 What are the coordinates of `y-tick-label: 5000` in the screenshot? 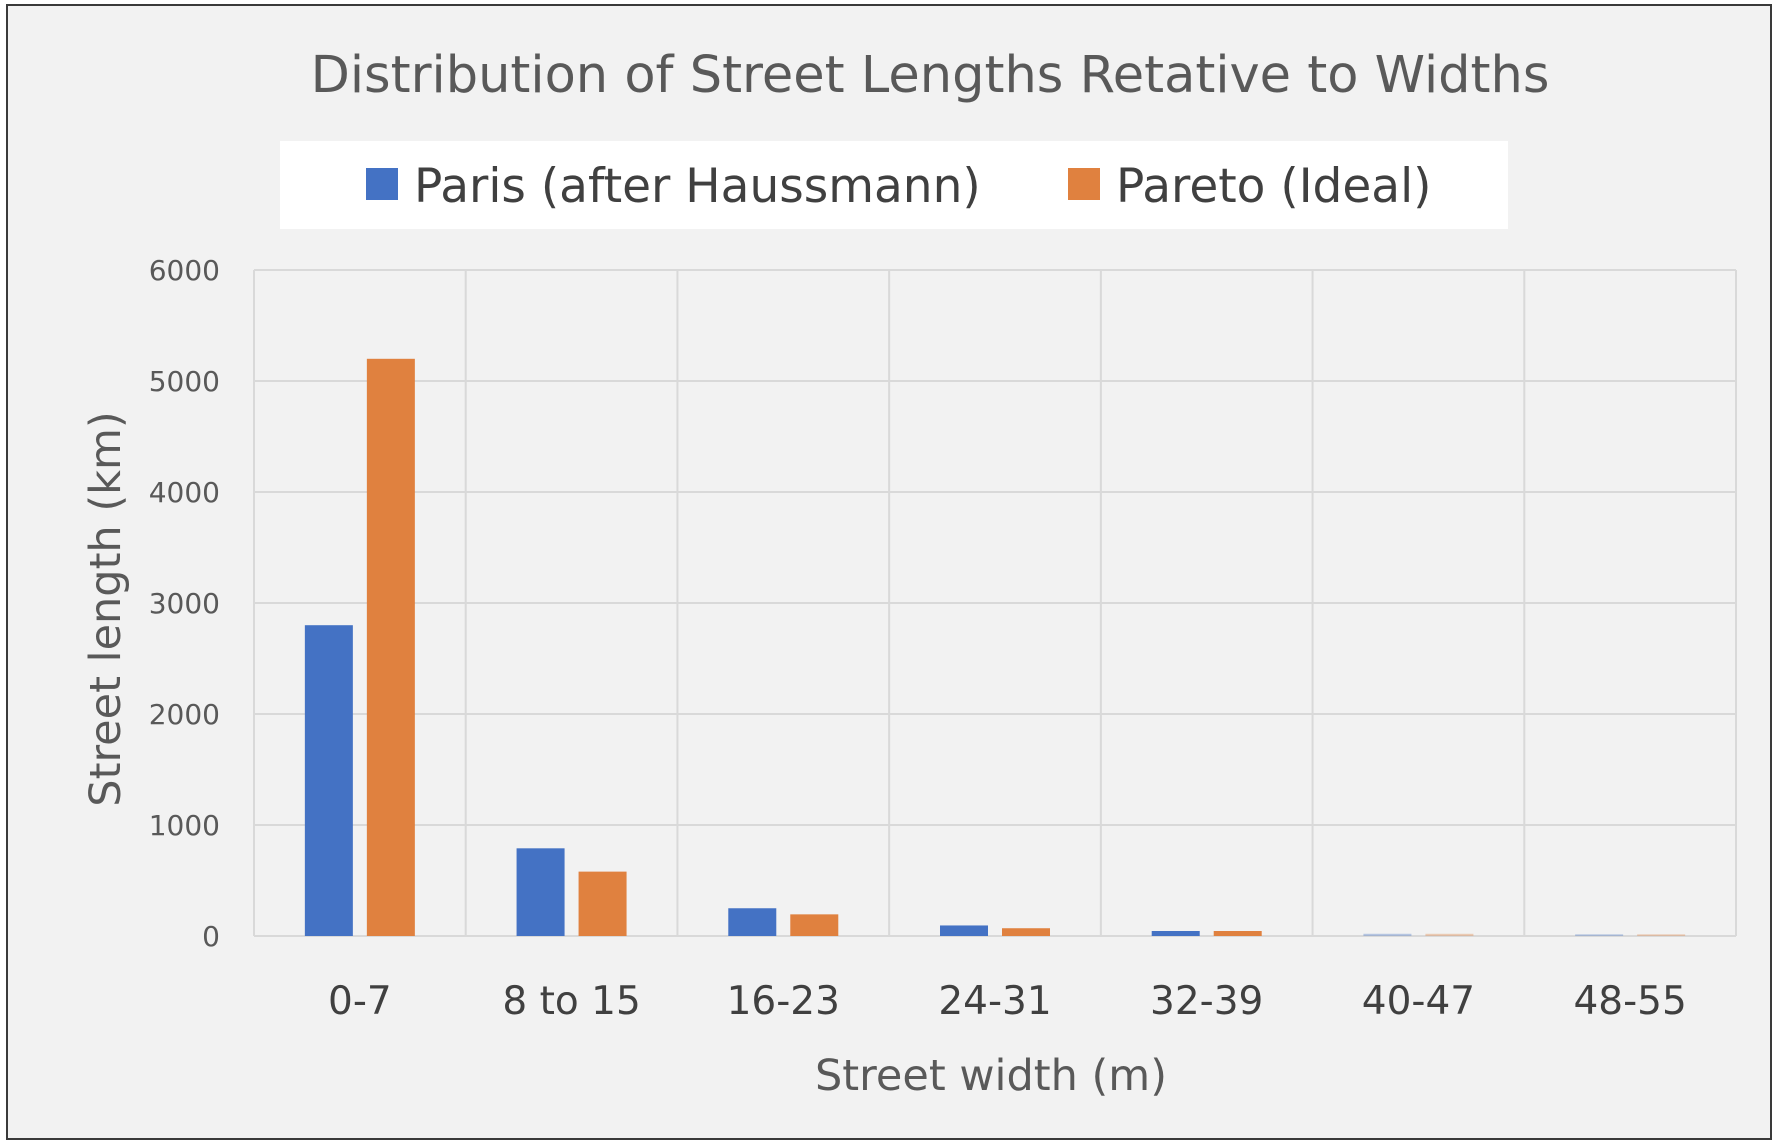 It's located at (184, 381).